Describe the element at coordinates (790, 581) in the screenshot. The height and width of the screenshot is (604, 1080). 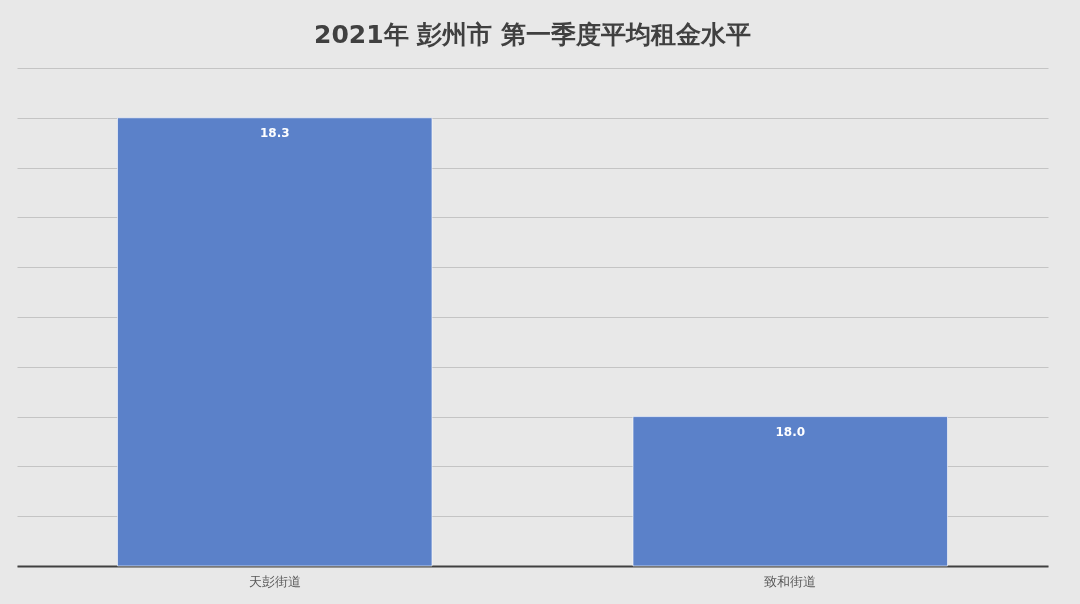
I see `x-tick-label: 致和街道` at that location.